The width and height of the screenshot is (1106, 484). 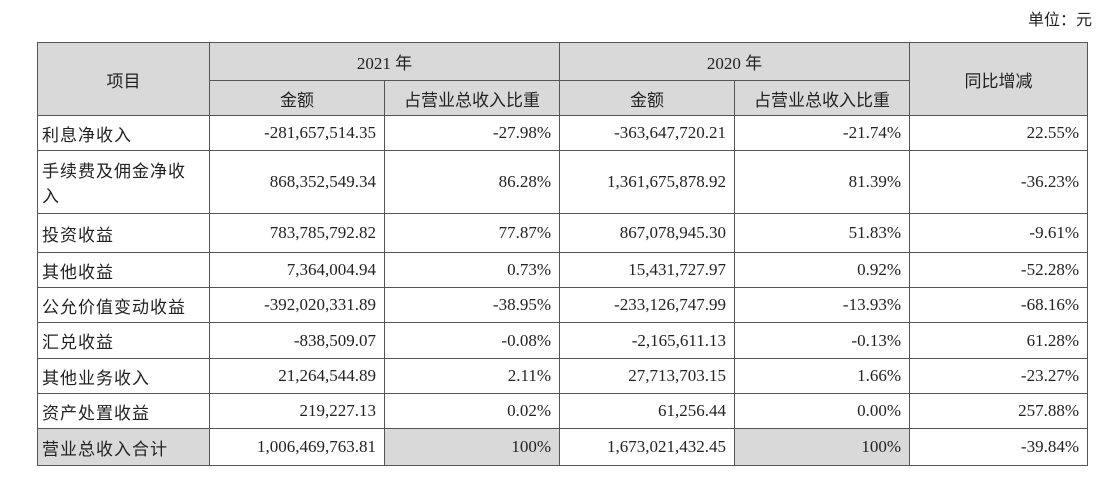 I want to click on cell: -38.95%, so click(x=472, y=305).